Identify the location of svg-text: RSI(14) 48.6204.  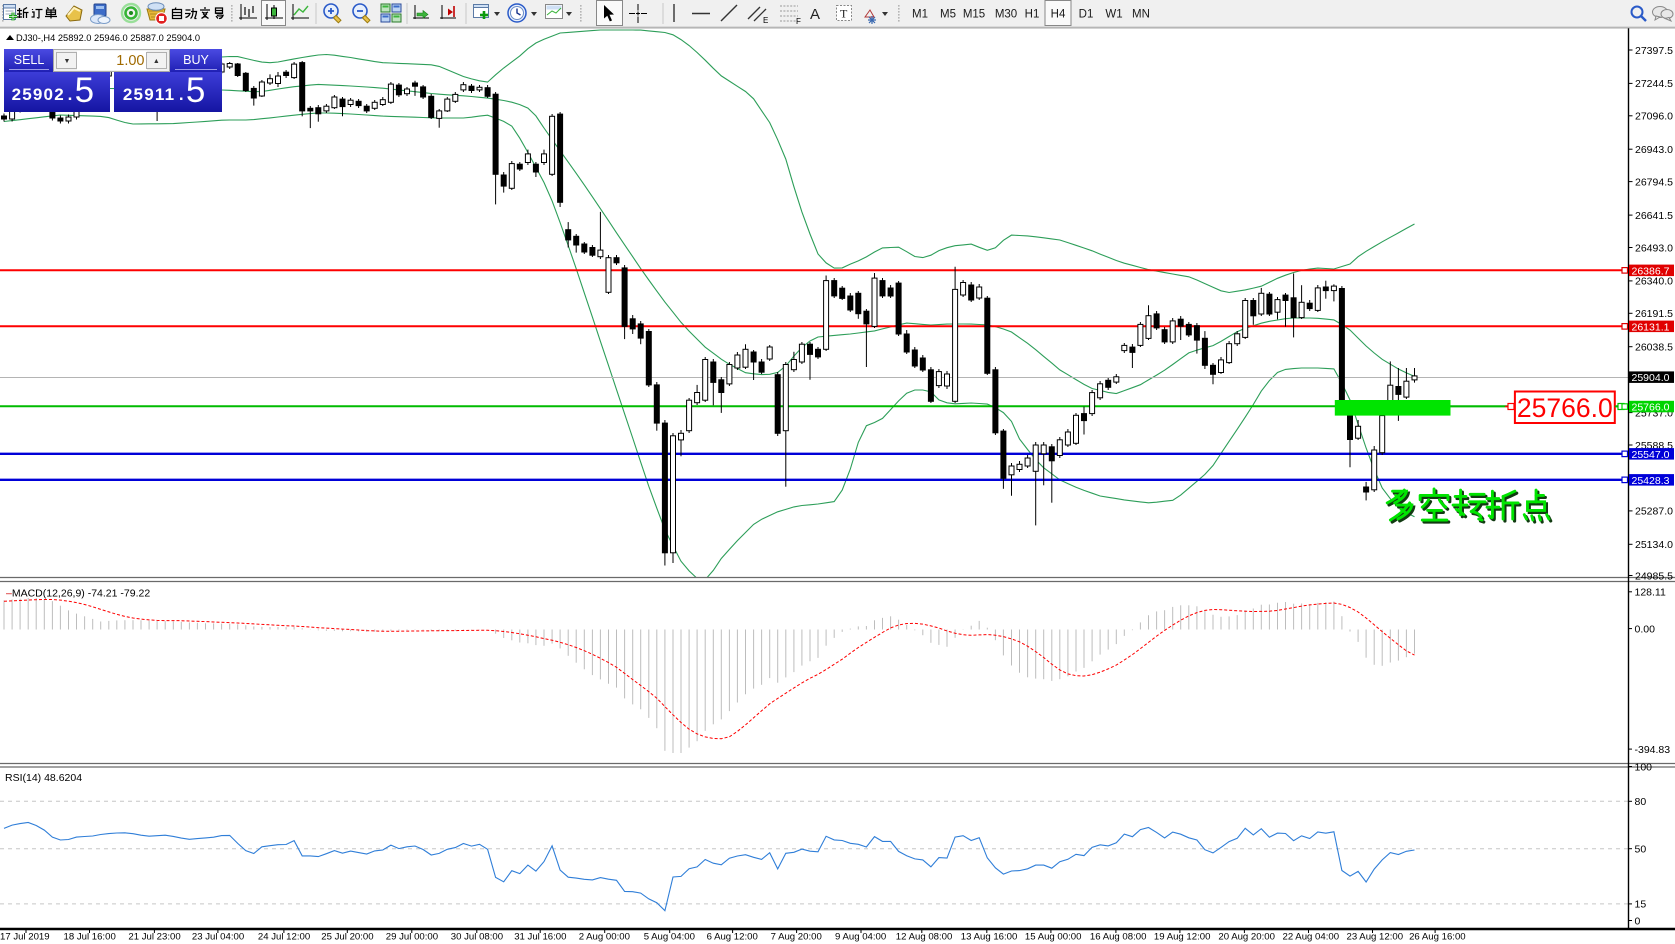
(43, 778).